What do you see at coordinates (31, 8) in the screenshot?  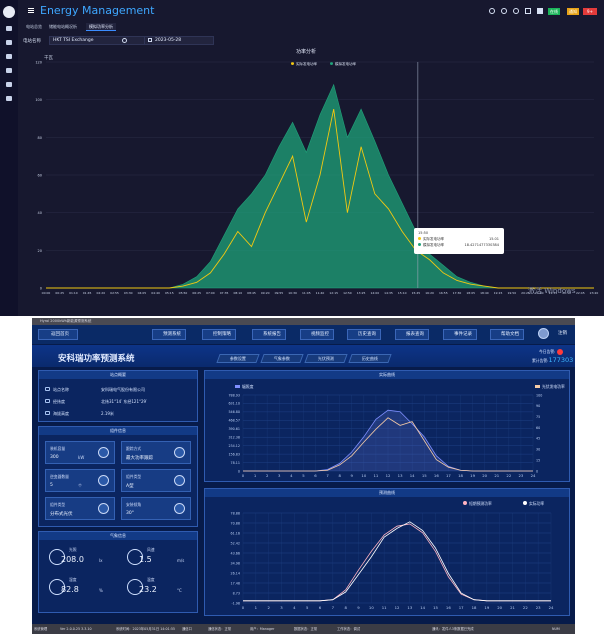 I see `menu-icon` at bounding box center [31, 8].